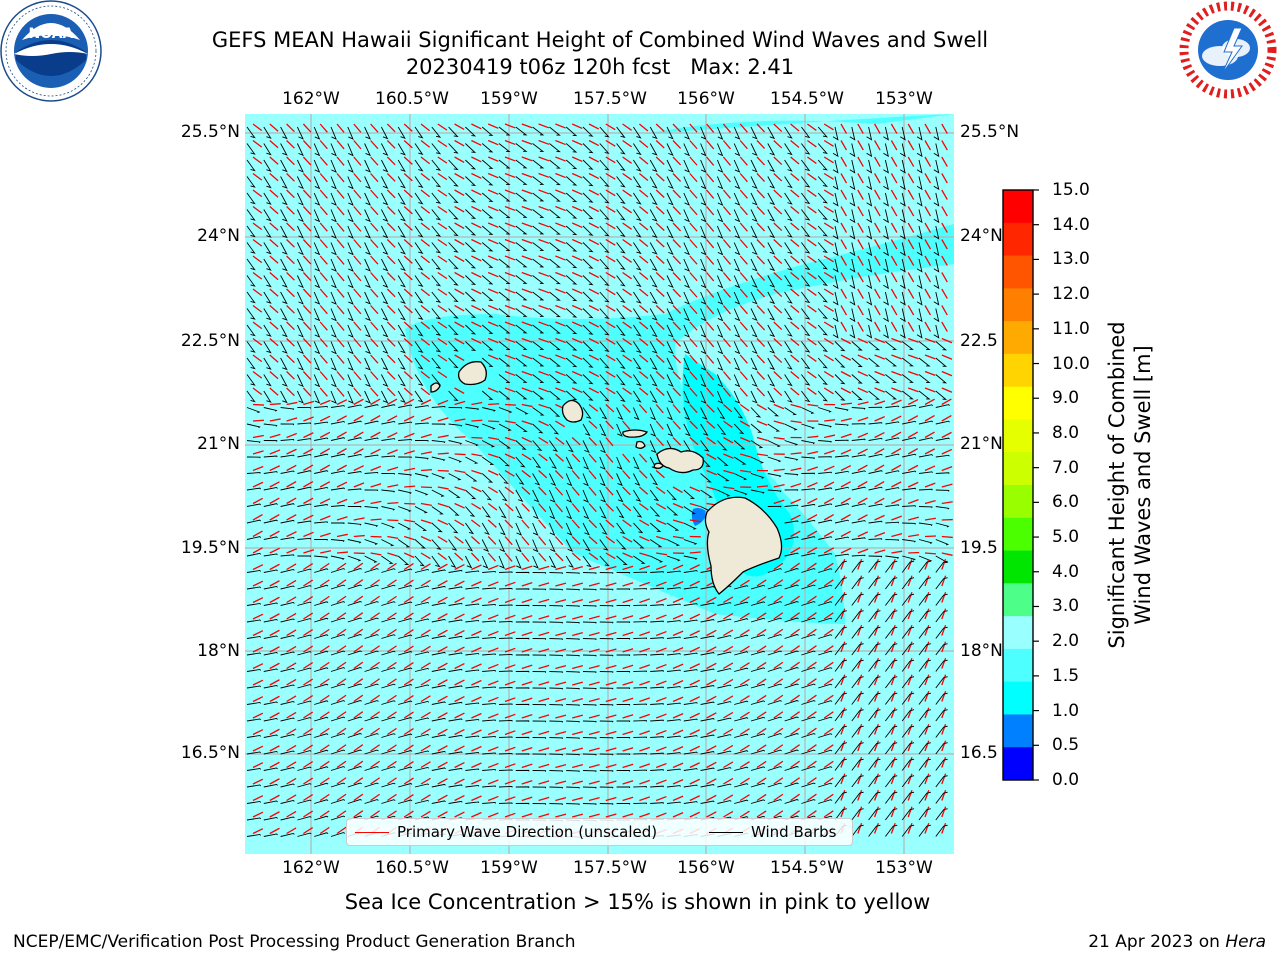  What do you see at coordinates (1066, 710) in the screenshot?
I see `colorbar-tick-label: 1.0` at bounding box center [1066, 710].